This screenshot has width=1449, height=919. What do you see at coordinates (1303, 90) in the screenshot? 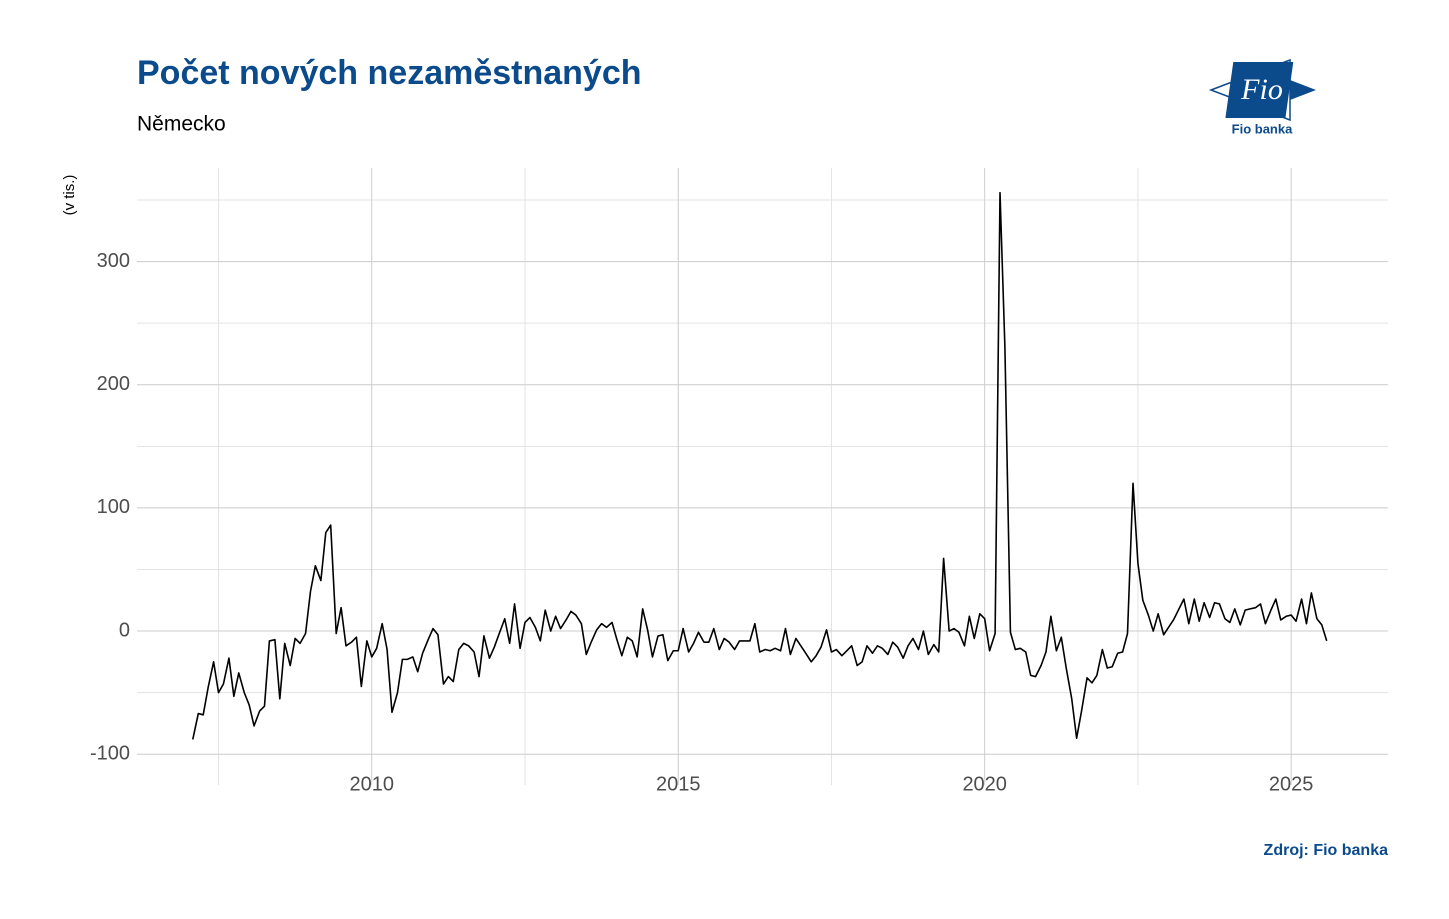
I see `logo-tip` at bounding box center [1303, 90].